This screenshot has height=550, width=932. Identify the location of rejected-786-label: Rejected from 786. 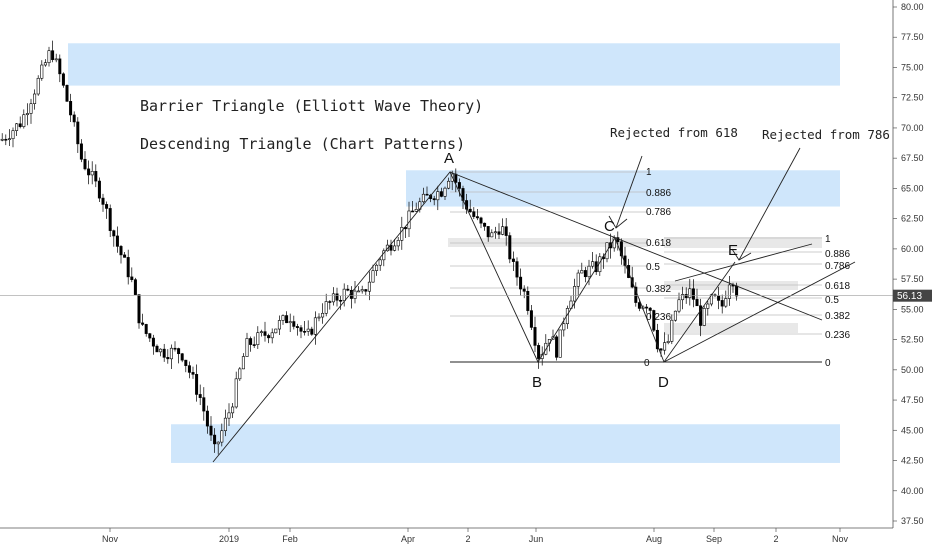
(826, 134).